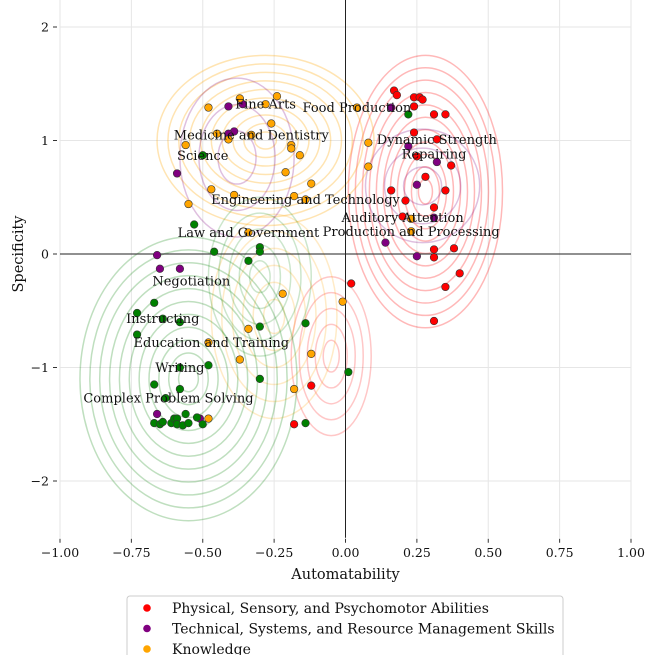  Describe the element at coordinates (265, 105) in the screenshot. I see `point-annotation: Fine Arts` at that location.